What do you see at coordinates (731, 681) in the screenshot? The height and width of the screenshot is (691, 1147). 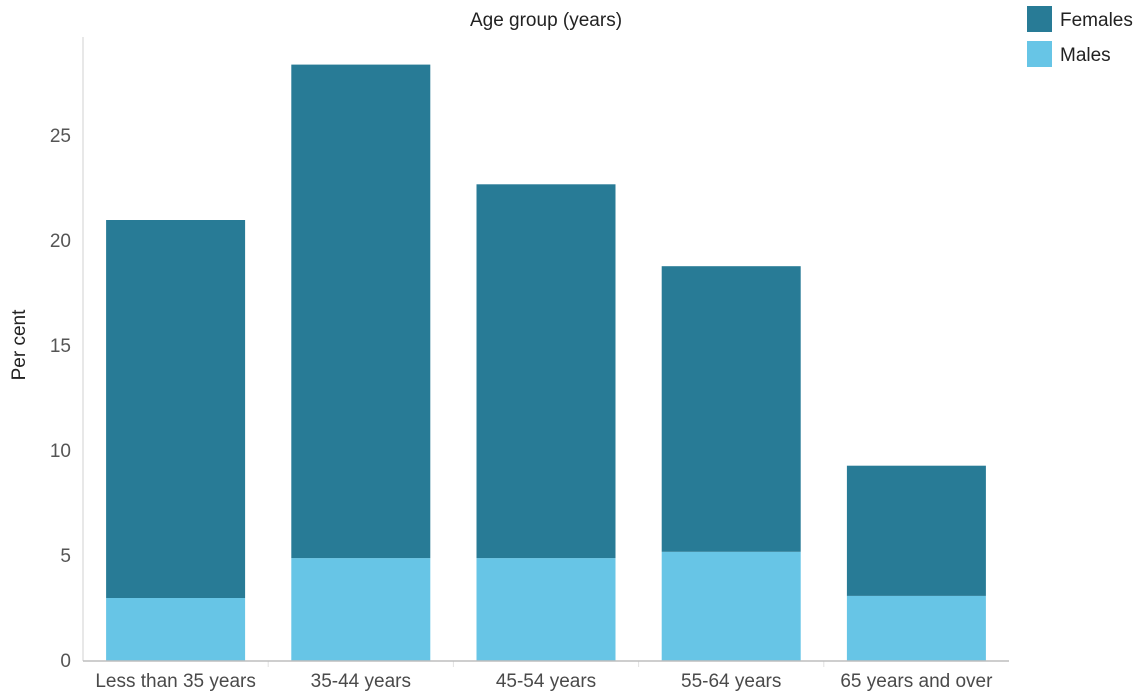 I see `x-tick-label: 55-64 years` at bounding box center [731, 681].